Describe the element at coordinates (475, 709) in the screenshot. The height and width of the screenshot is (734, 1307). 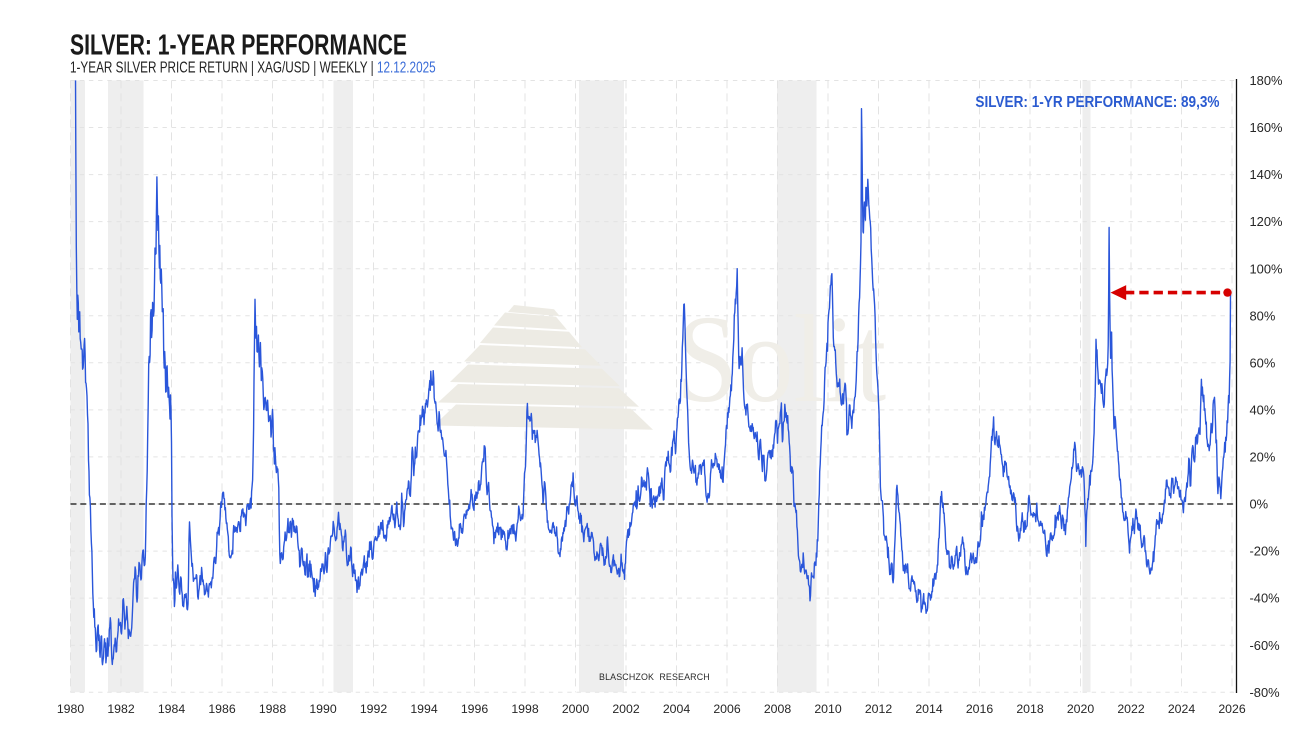
I see `svg-text: 1996` at that location.